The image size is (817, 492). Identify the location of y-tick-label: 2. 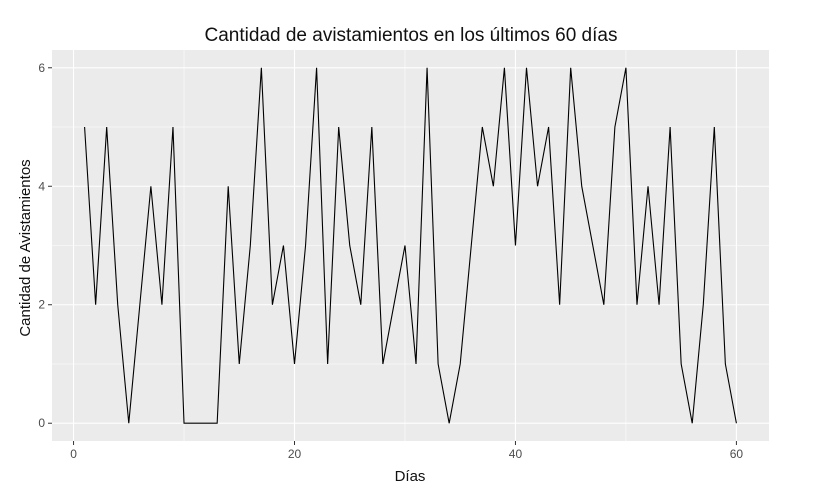
(41, 305).